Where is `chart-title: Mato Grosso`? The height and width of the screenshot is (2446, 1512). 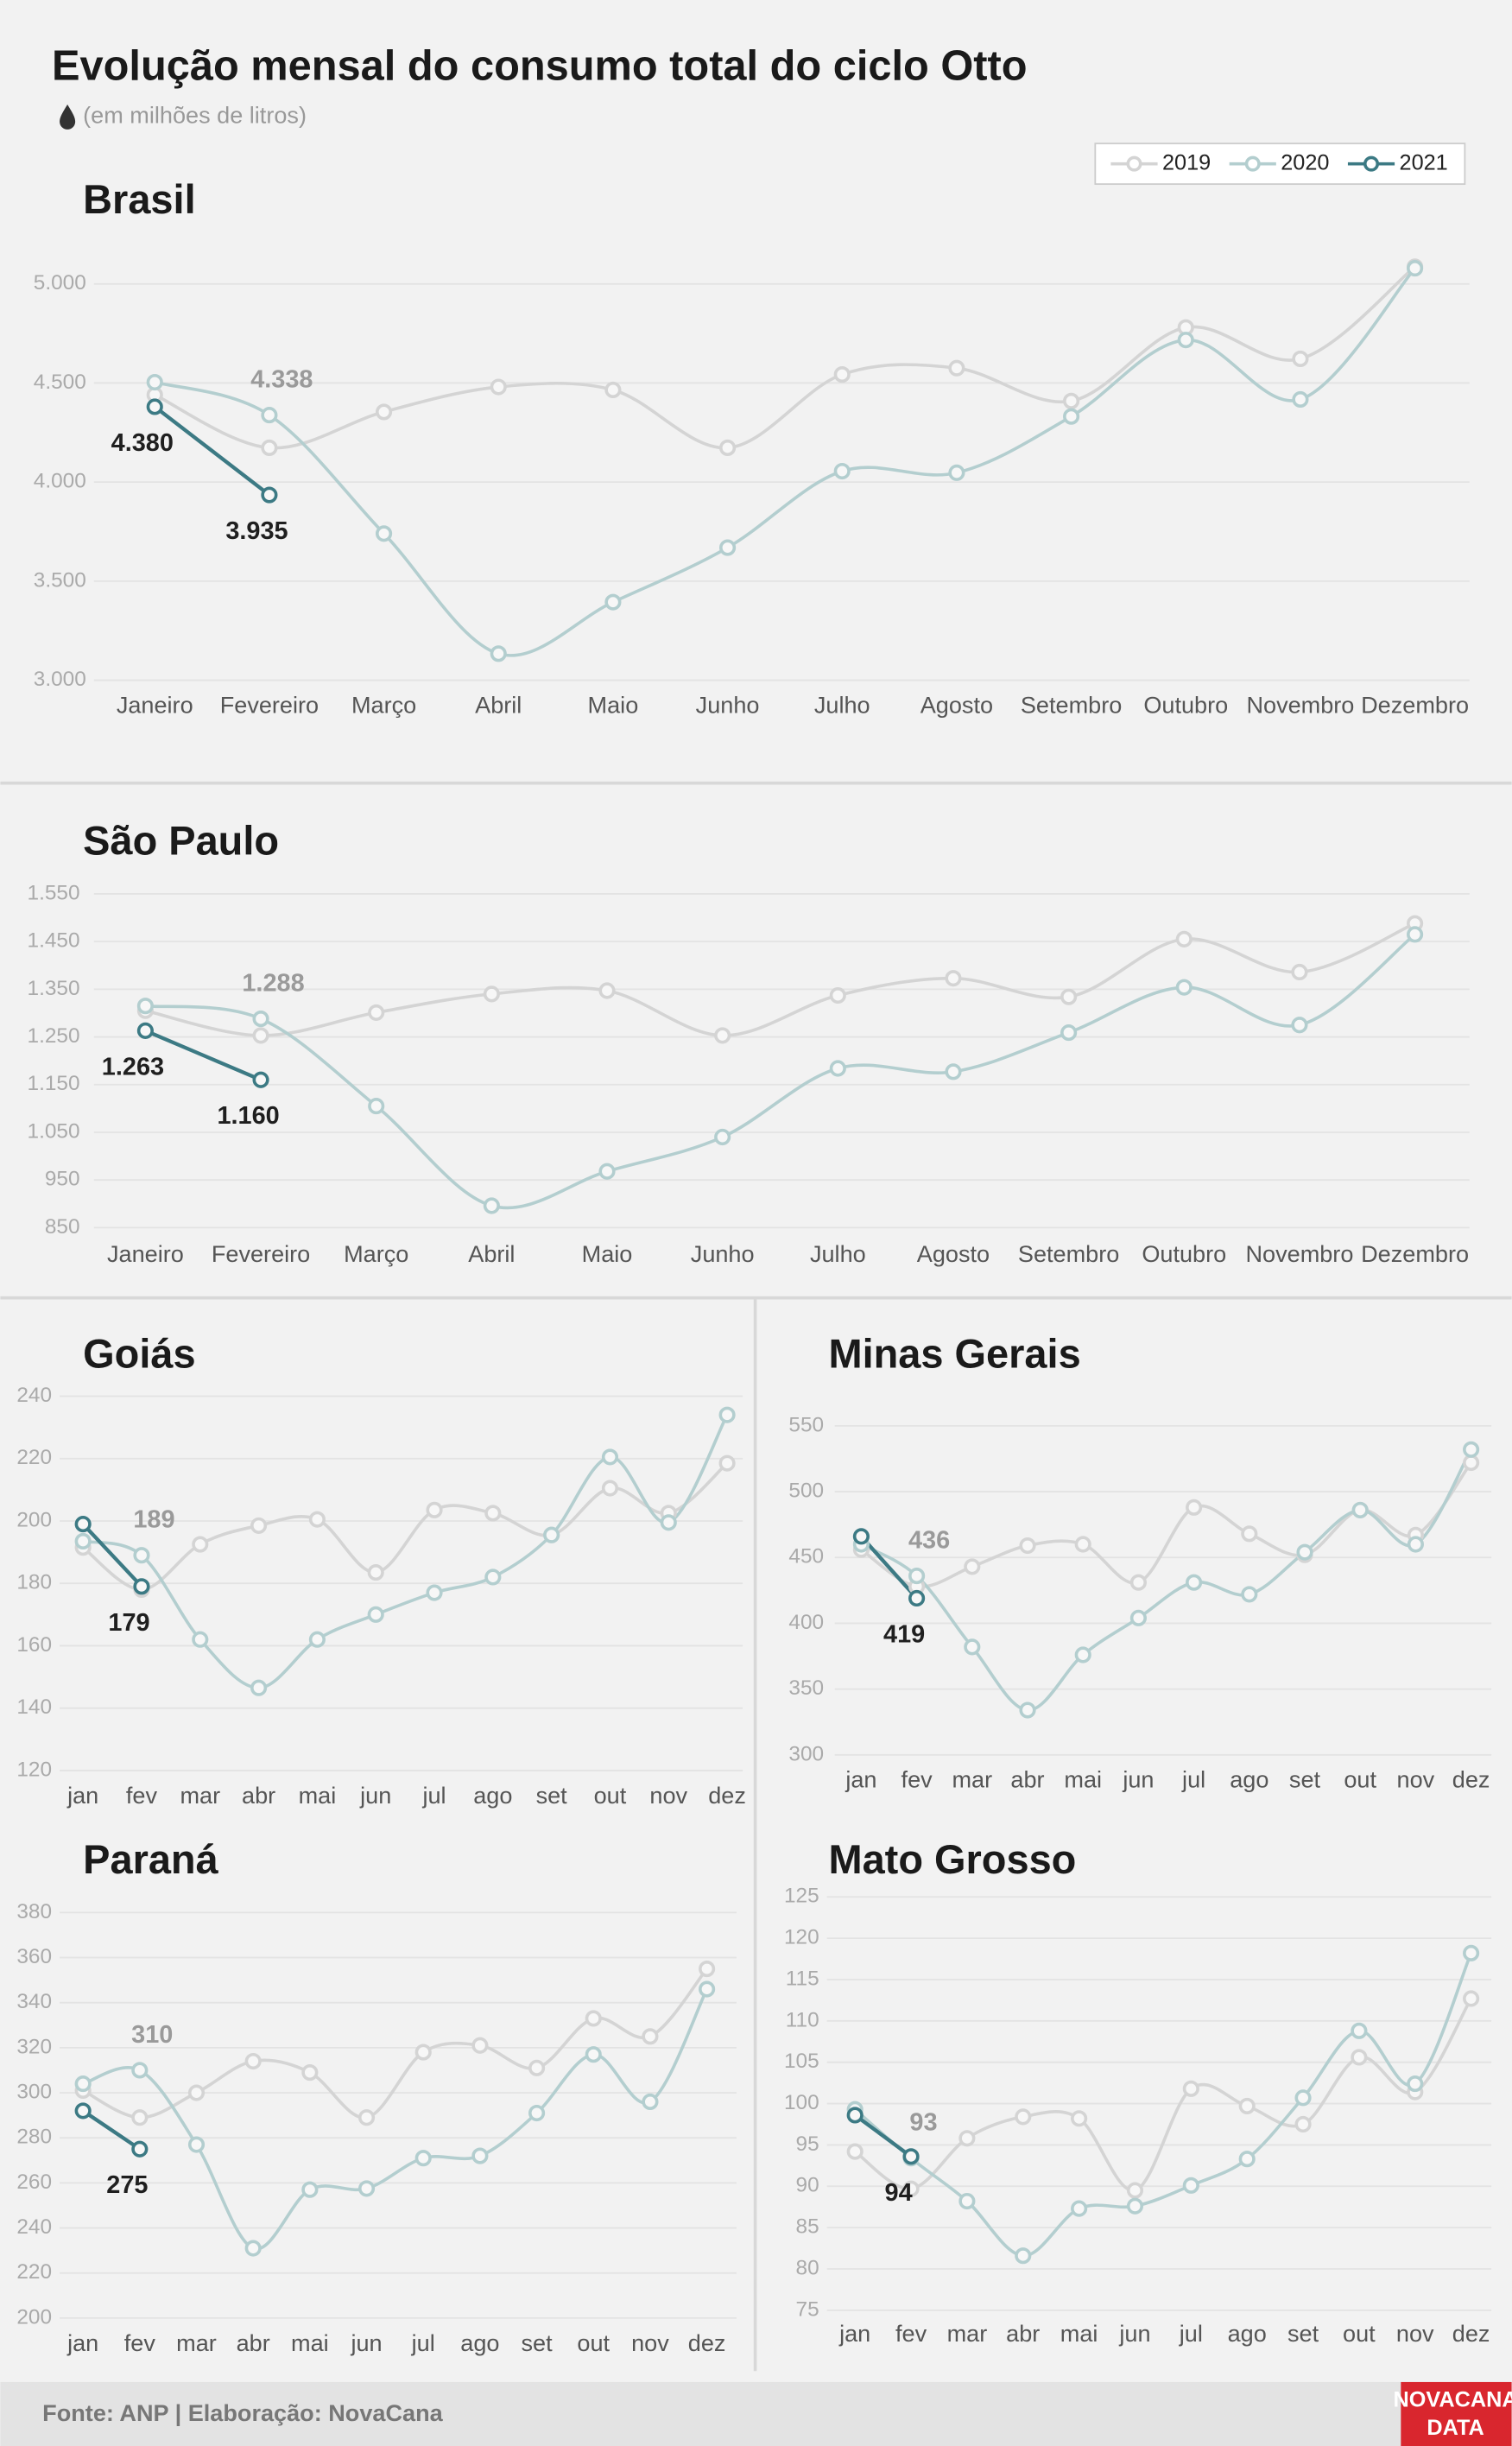 chart-title: Mato Grosso is located at coordinates (952, 1859).